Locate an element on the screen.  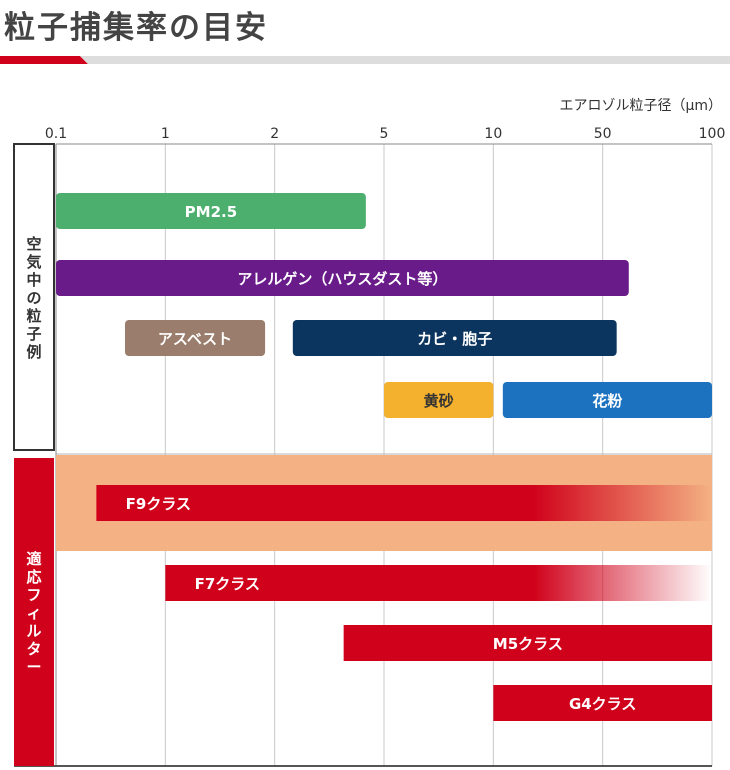
group-side-char: 粒 is located at coordinates (33, 316).